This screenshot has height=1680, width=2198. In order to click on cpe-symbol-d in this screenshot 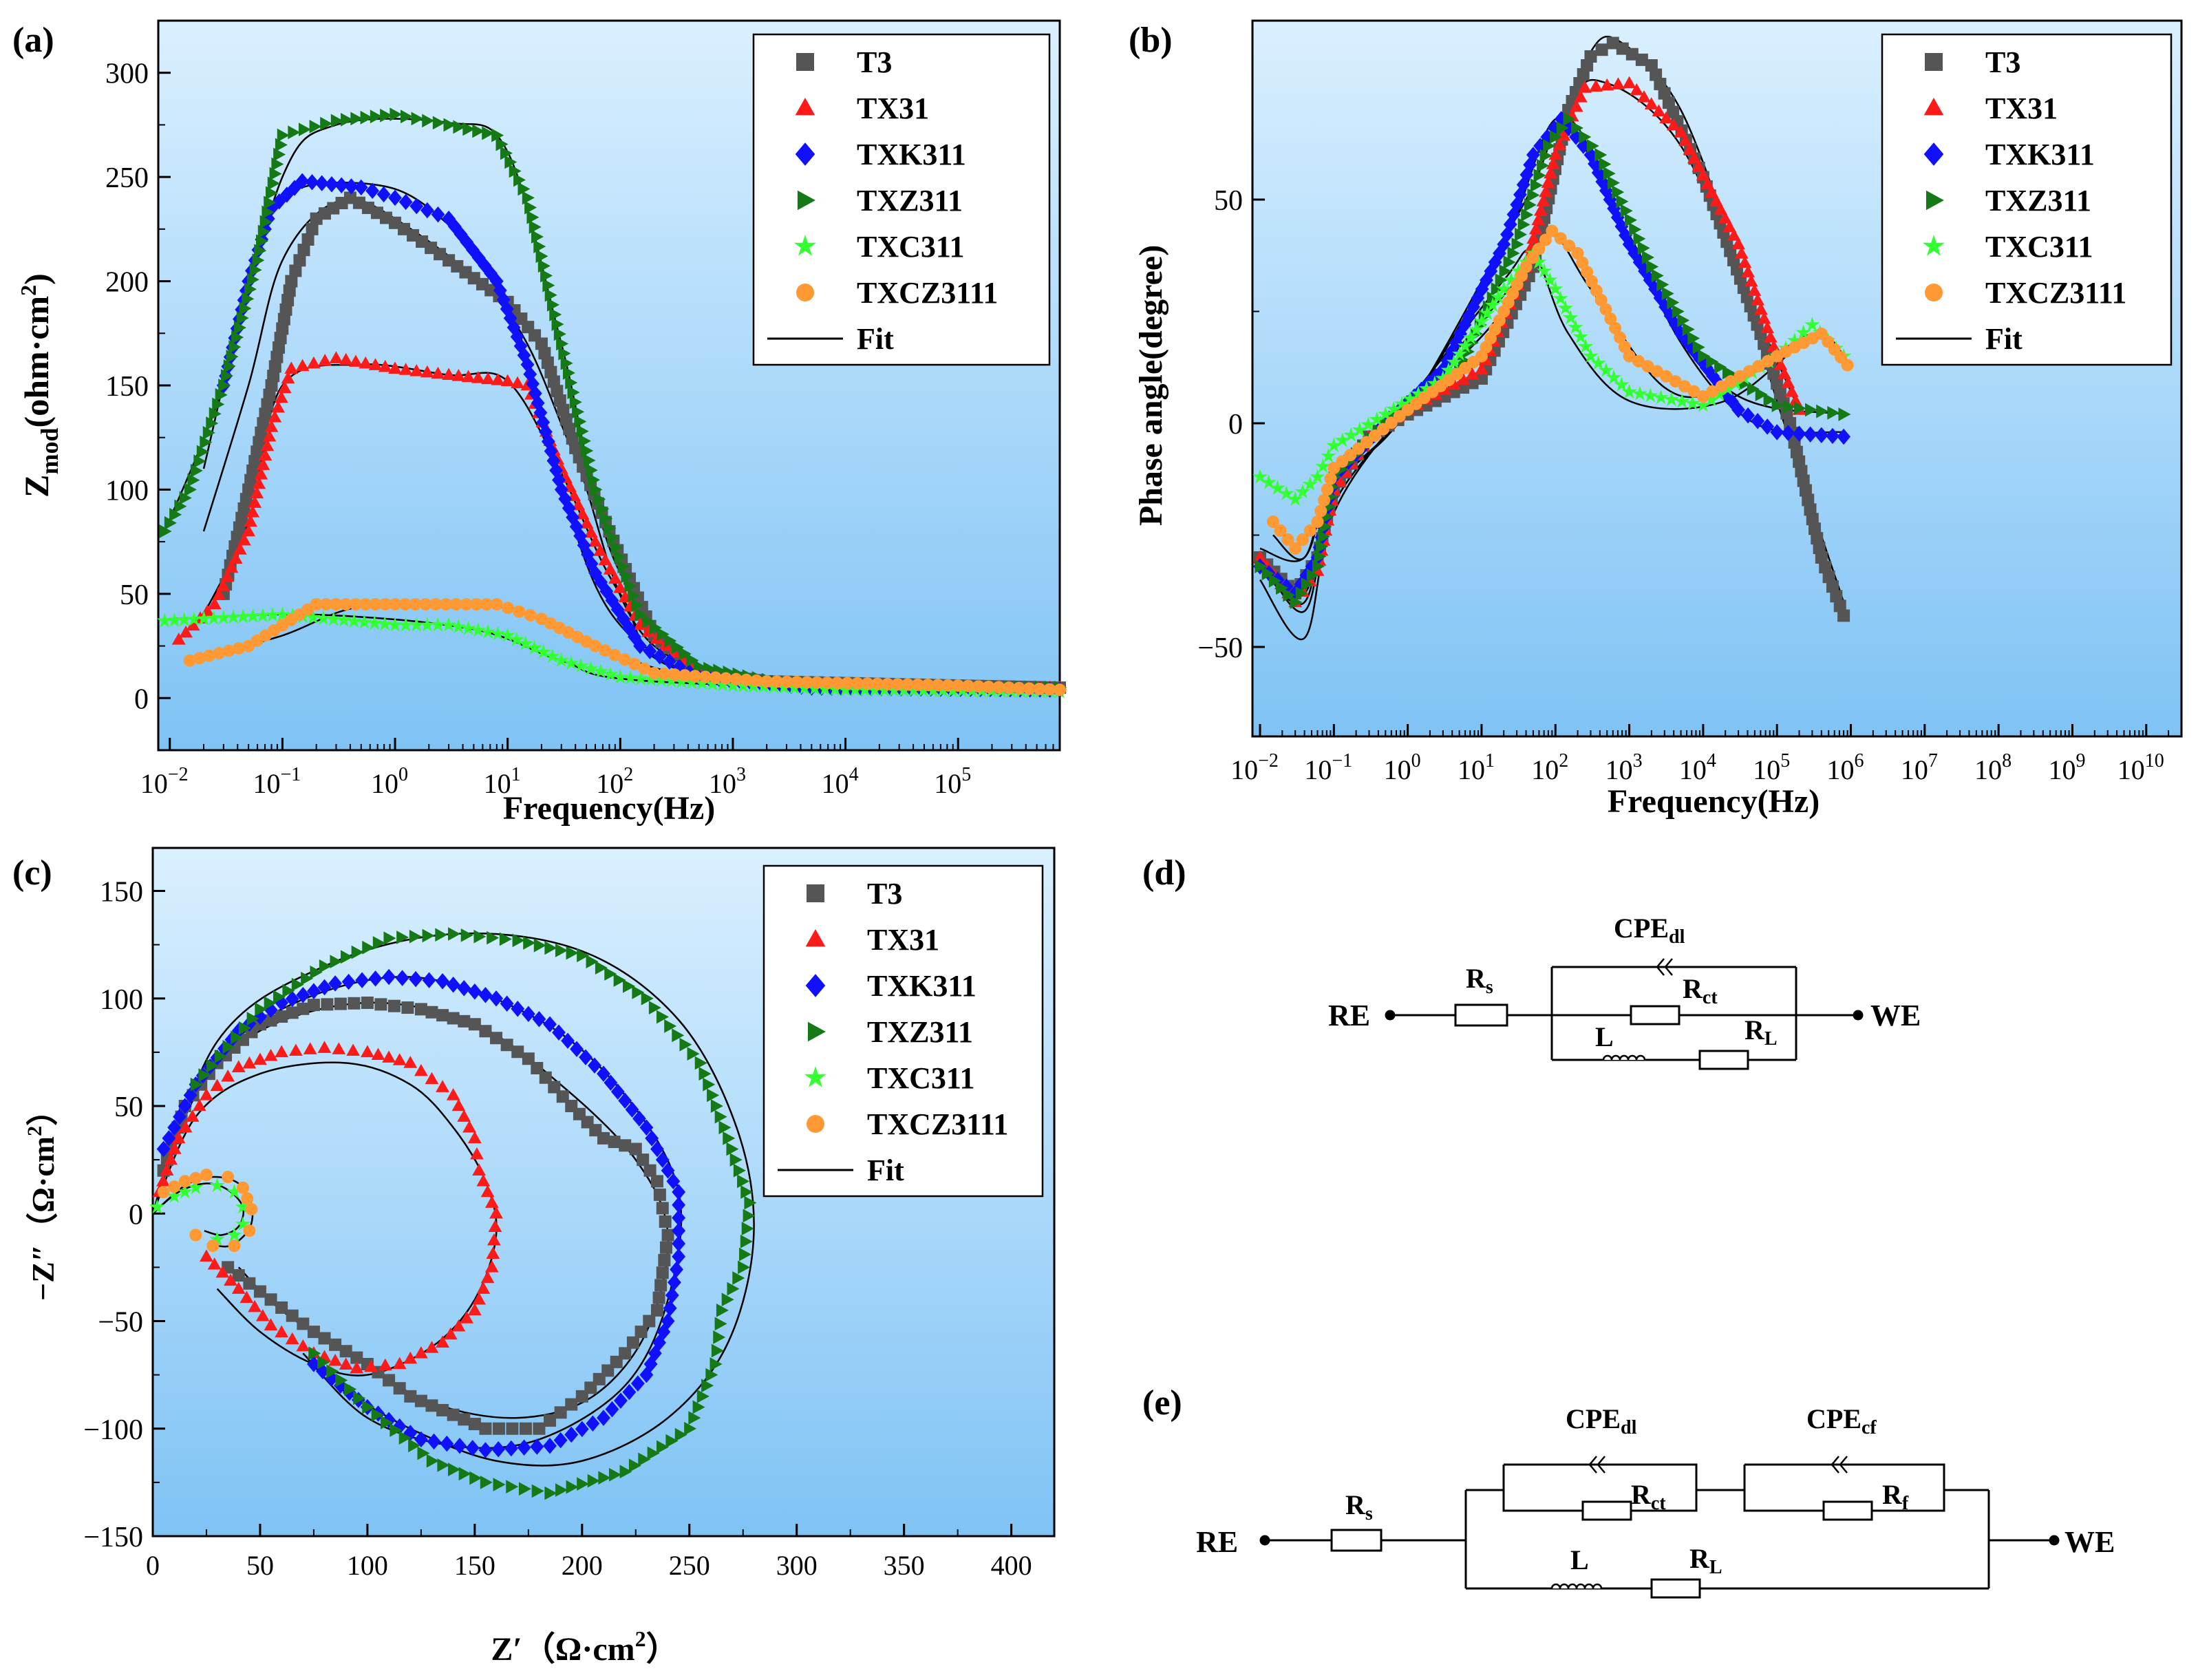, I will do `click(1665, 967)`.